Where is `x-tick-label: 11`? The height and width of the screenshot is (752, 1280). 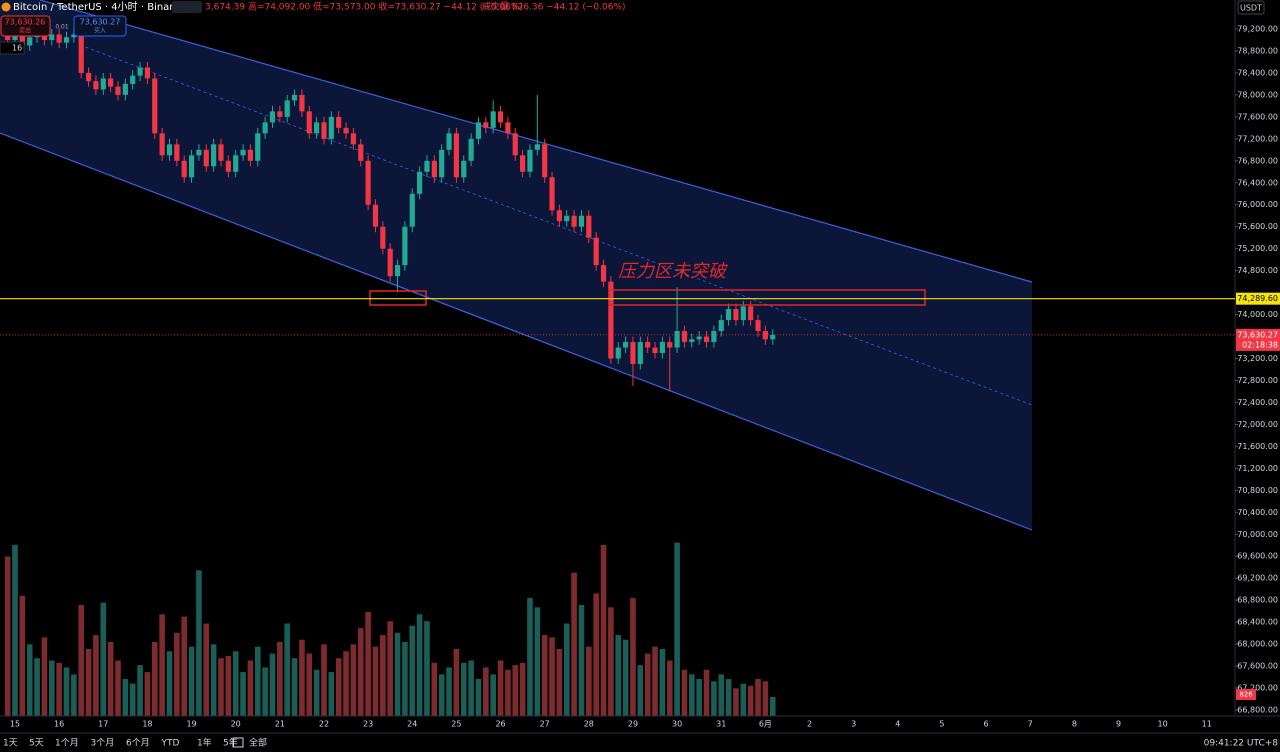
x-tick-label: 11 is located at coordinates (1207, 724).